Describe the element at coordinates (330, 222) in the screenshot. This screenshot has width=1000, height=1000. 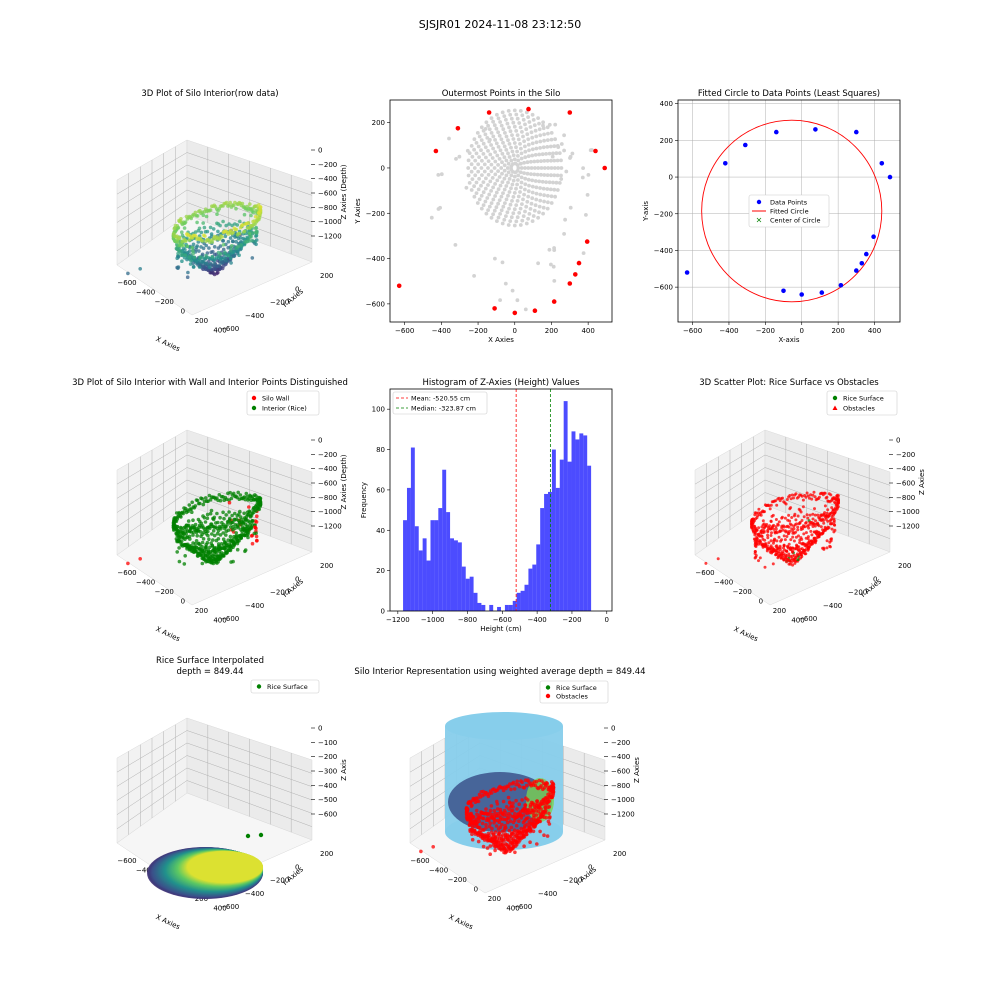
I see `z-tick-label: −1000` at that location.